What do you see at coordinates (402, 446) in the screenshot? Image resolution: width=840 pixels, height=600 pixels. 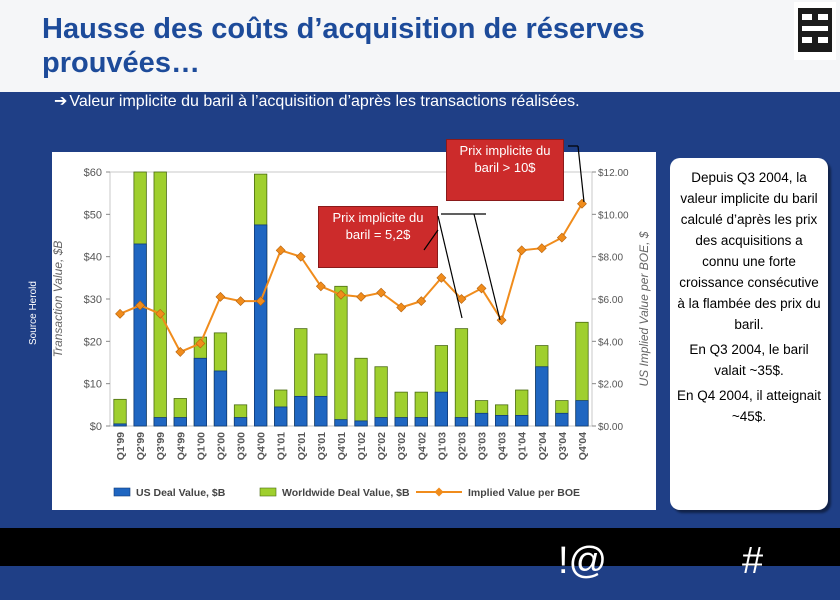 I see `x-tick-label: Q3'02` at bounding box center [402, 446].